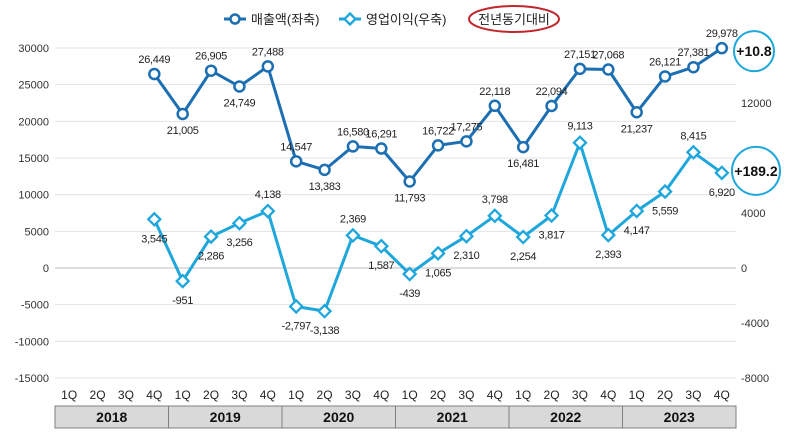 This screenshot has height=439, width=792. I want to click on op-profit-data-label: 2,393, so click(608, 255).